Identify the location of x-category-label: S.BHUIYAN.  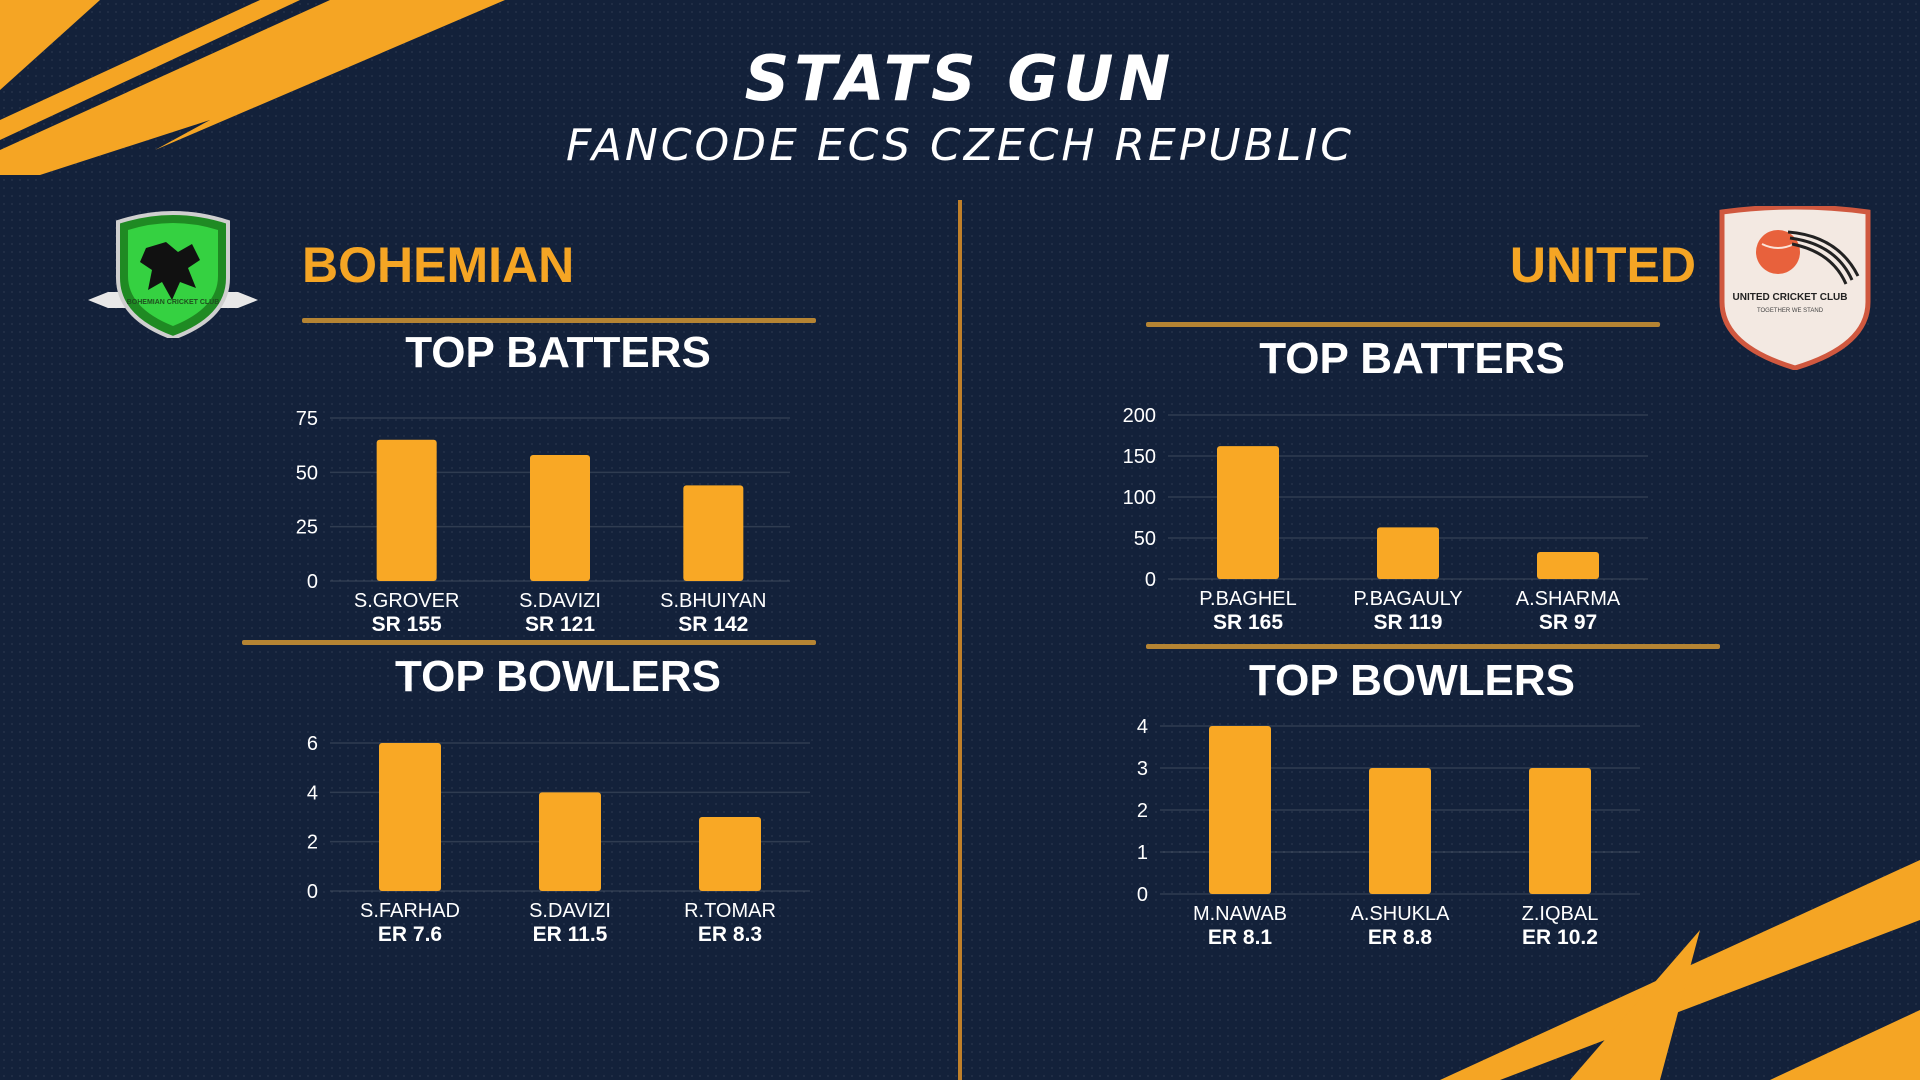
(713, 601).